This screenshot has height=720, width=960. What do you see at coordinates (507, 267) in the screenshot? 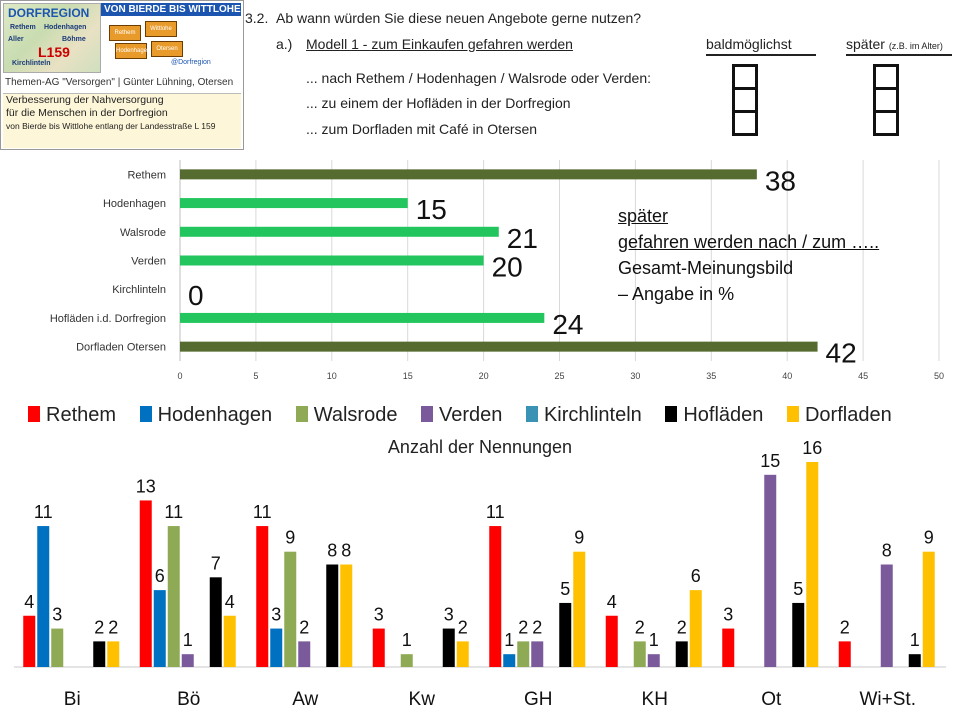
I see `bar-value-label: 20` at bounding box center [507, 267].